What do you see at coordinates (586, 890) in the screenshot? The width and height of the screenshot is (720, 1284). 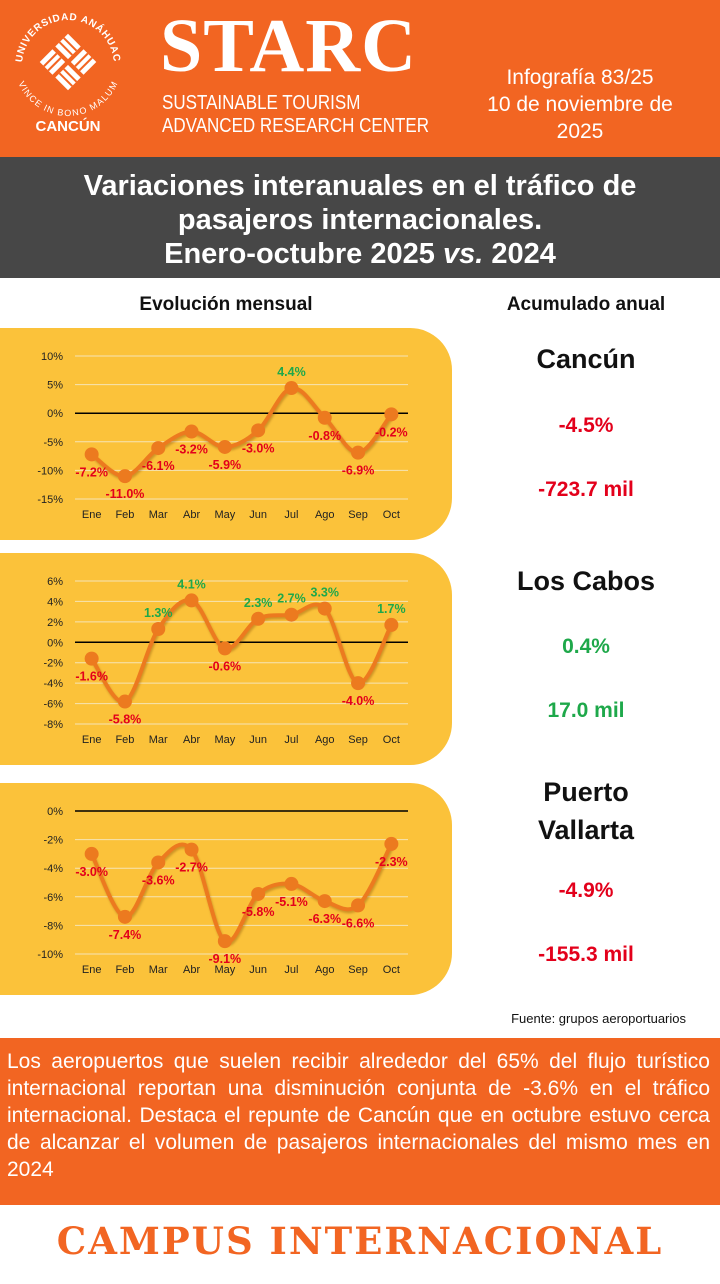 I see `change: -4.9%` at bounding box center [586, 890].